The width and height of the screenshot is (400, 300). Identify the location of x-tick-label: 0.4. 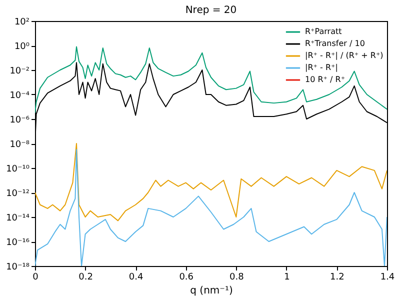
(136, 277).